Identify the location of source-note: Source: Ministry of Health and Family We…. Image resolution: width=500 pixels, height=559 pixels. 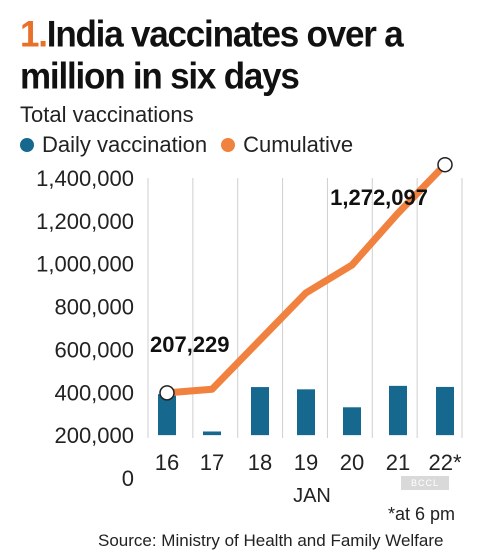
(271, 540).